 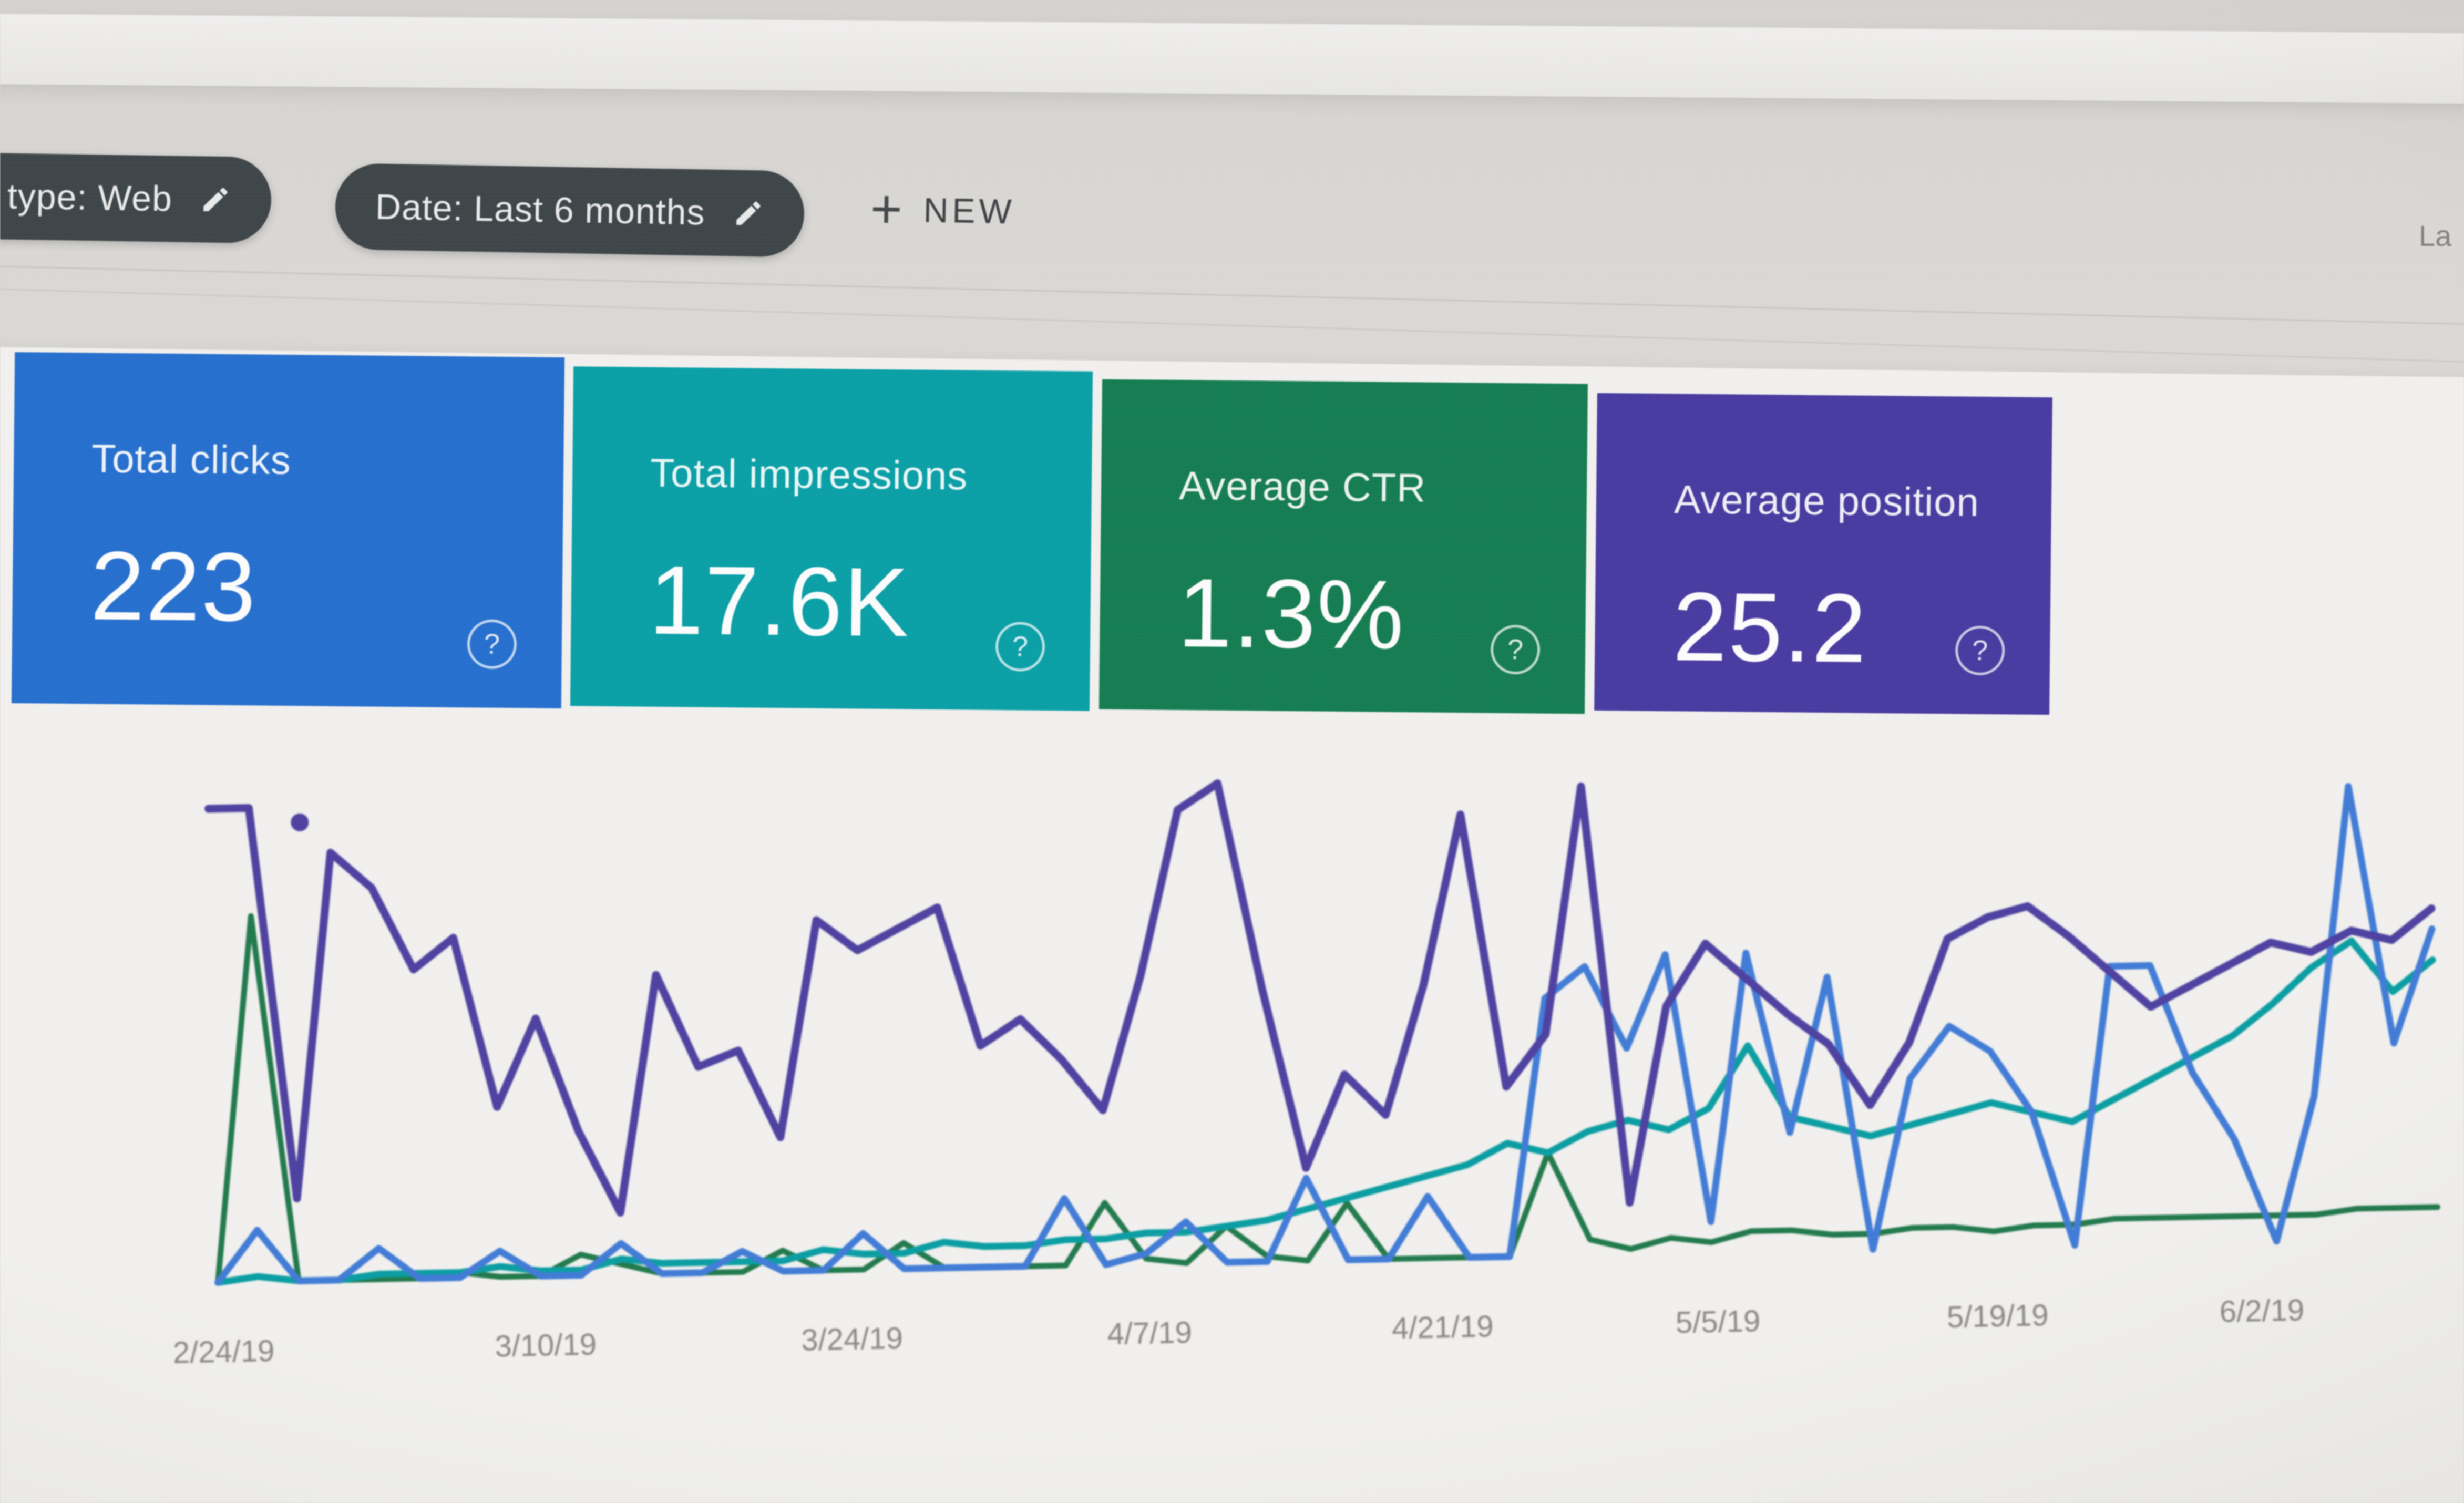 I want to click on x-axis-tick-label: 3/10/19, so click(x=546, y=1345).